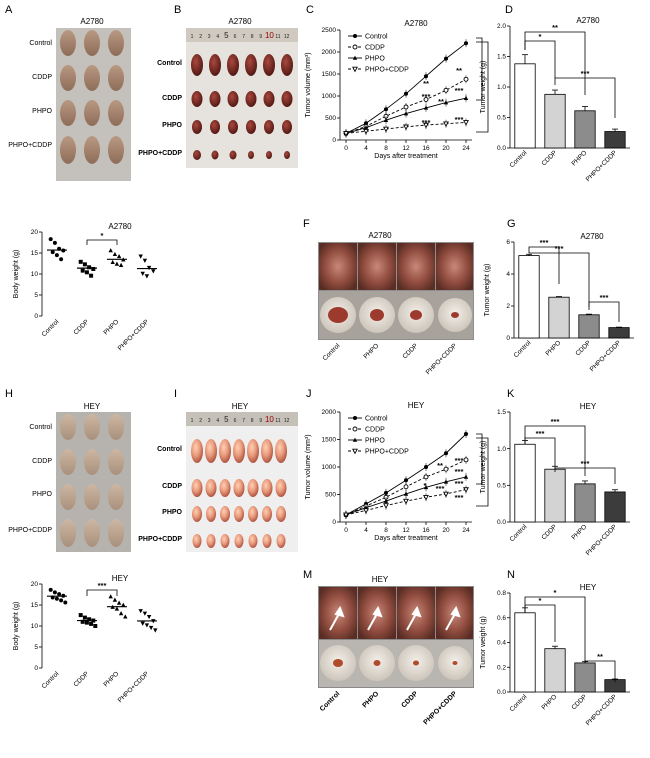  What do you see at coordinates (483, 467) in the screenshot?
I see `y-axis-label: Tumor weight (g)` at bounding box center [483, 467].